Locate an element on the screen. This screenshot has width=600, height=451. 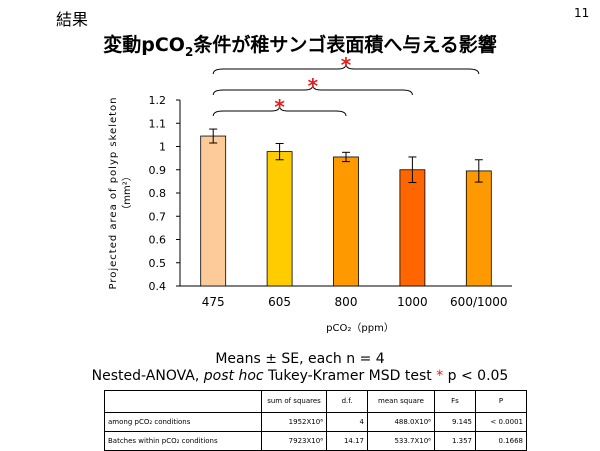
y-tick-label: 0.8 is located at coordinates (158, 193).